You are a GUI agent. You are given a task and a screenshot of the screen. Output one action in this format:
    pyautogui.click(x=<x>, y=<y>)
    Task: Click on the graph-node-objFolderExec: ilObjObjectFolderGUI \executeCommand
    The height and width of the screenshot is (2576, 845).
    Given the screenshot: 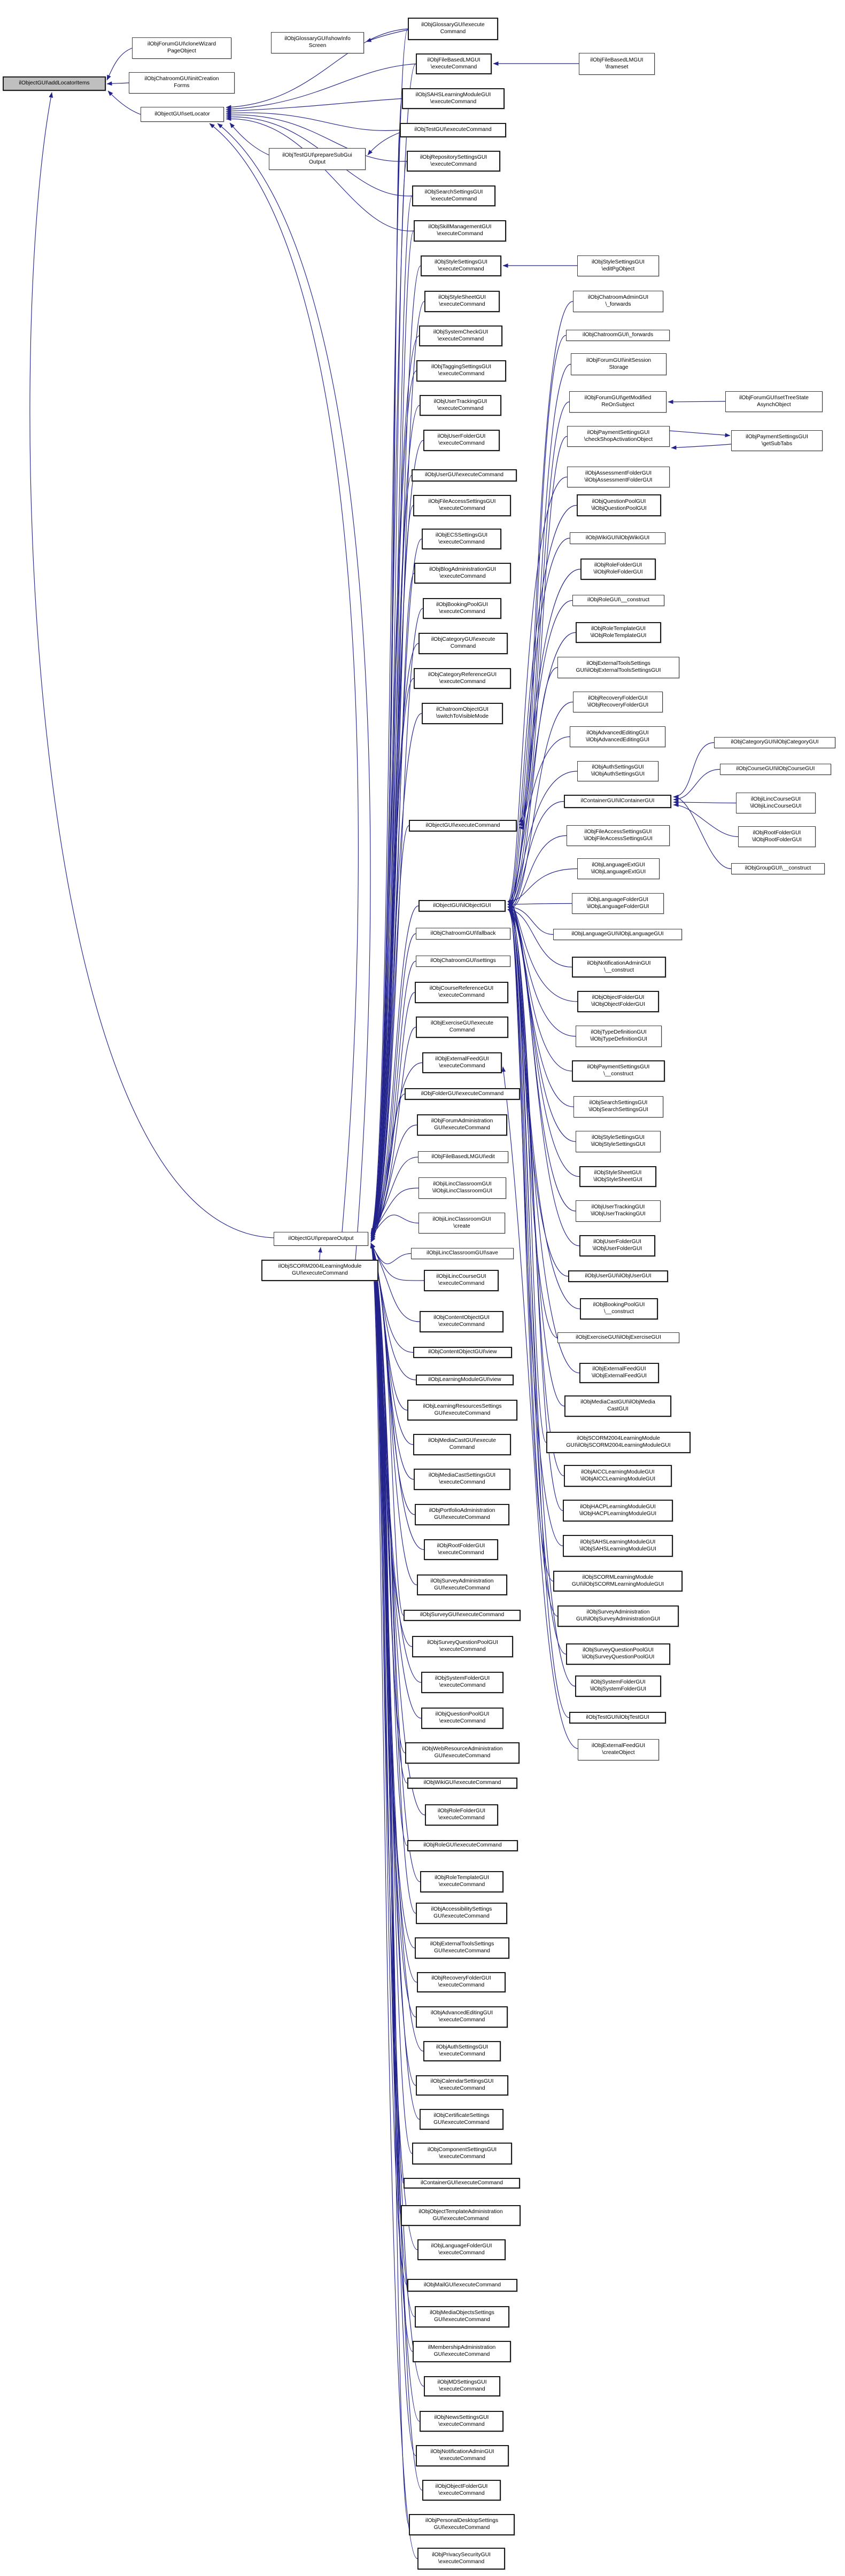 What is the action you would take?
    pyautogui.click(x=461, y=2490)
    